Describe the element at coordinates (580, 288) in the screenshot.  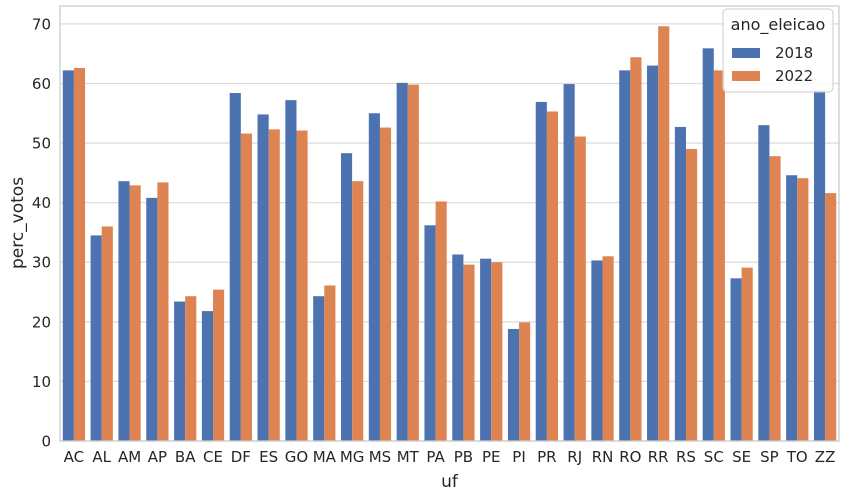
I see `bar-RJ-2022` at that location.